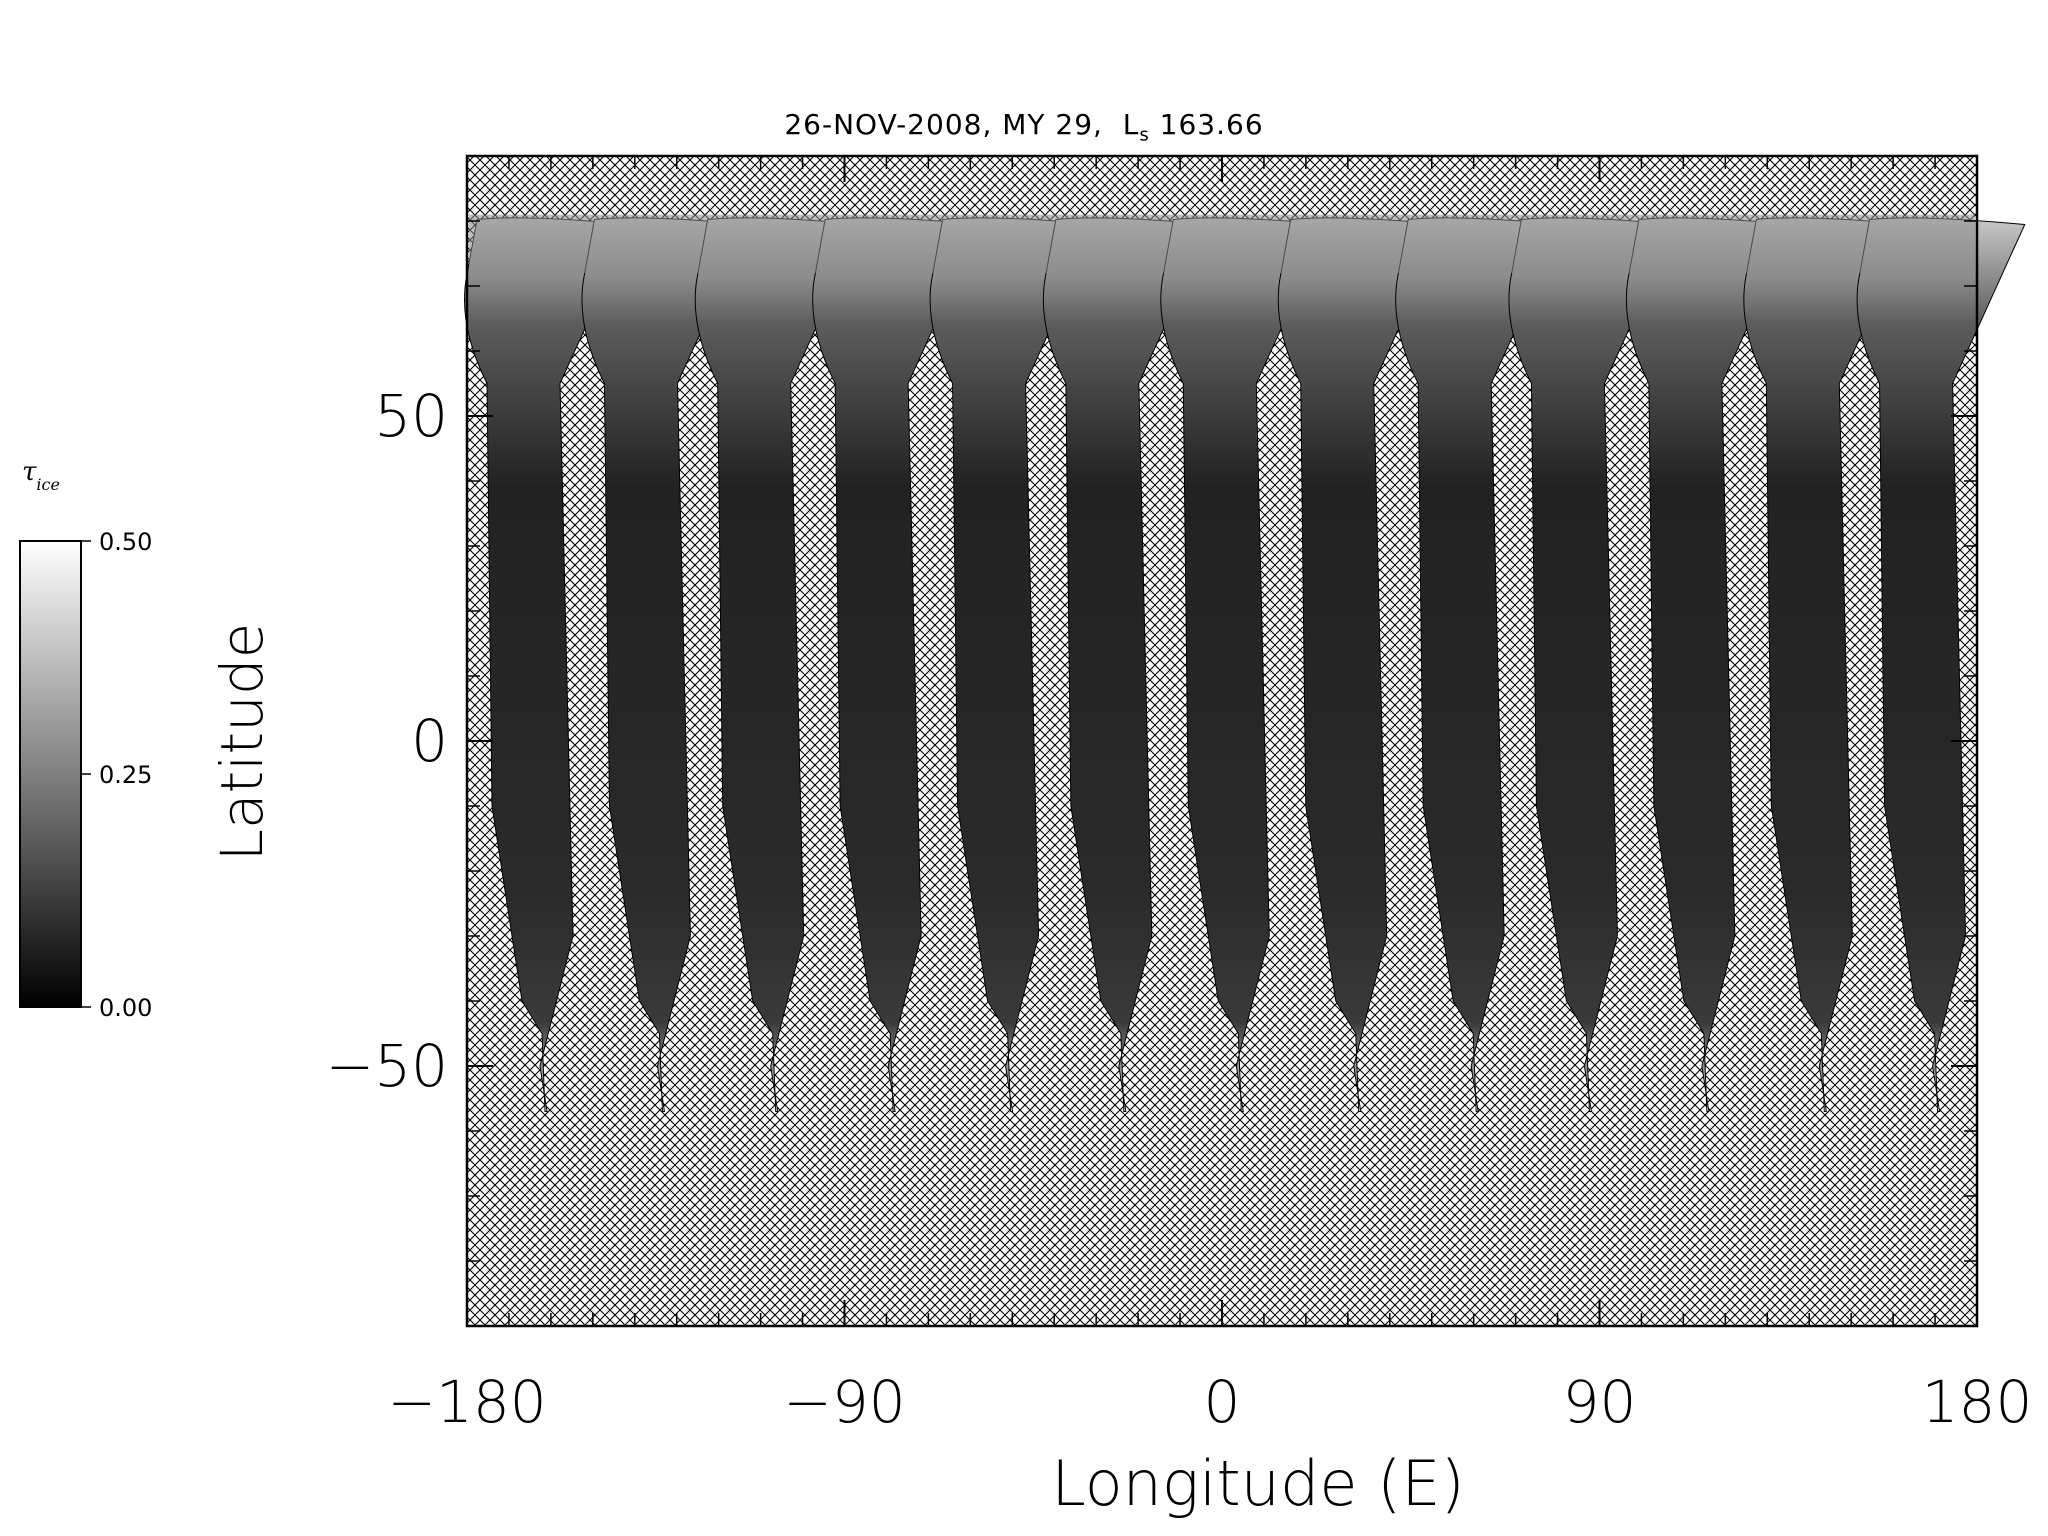  What do you see at coordinates (1977, 1402) in the screenshot?
I see `x-tick-label: 180` at bounding box center [1977, 1402].